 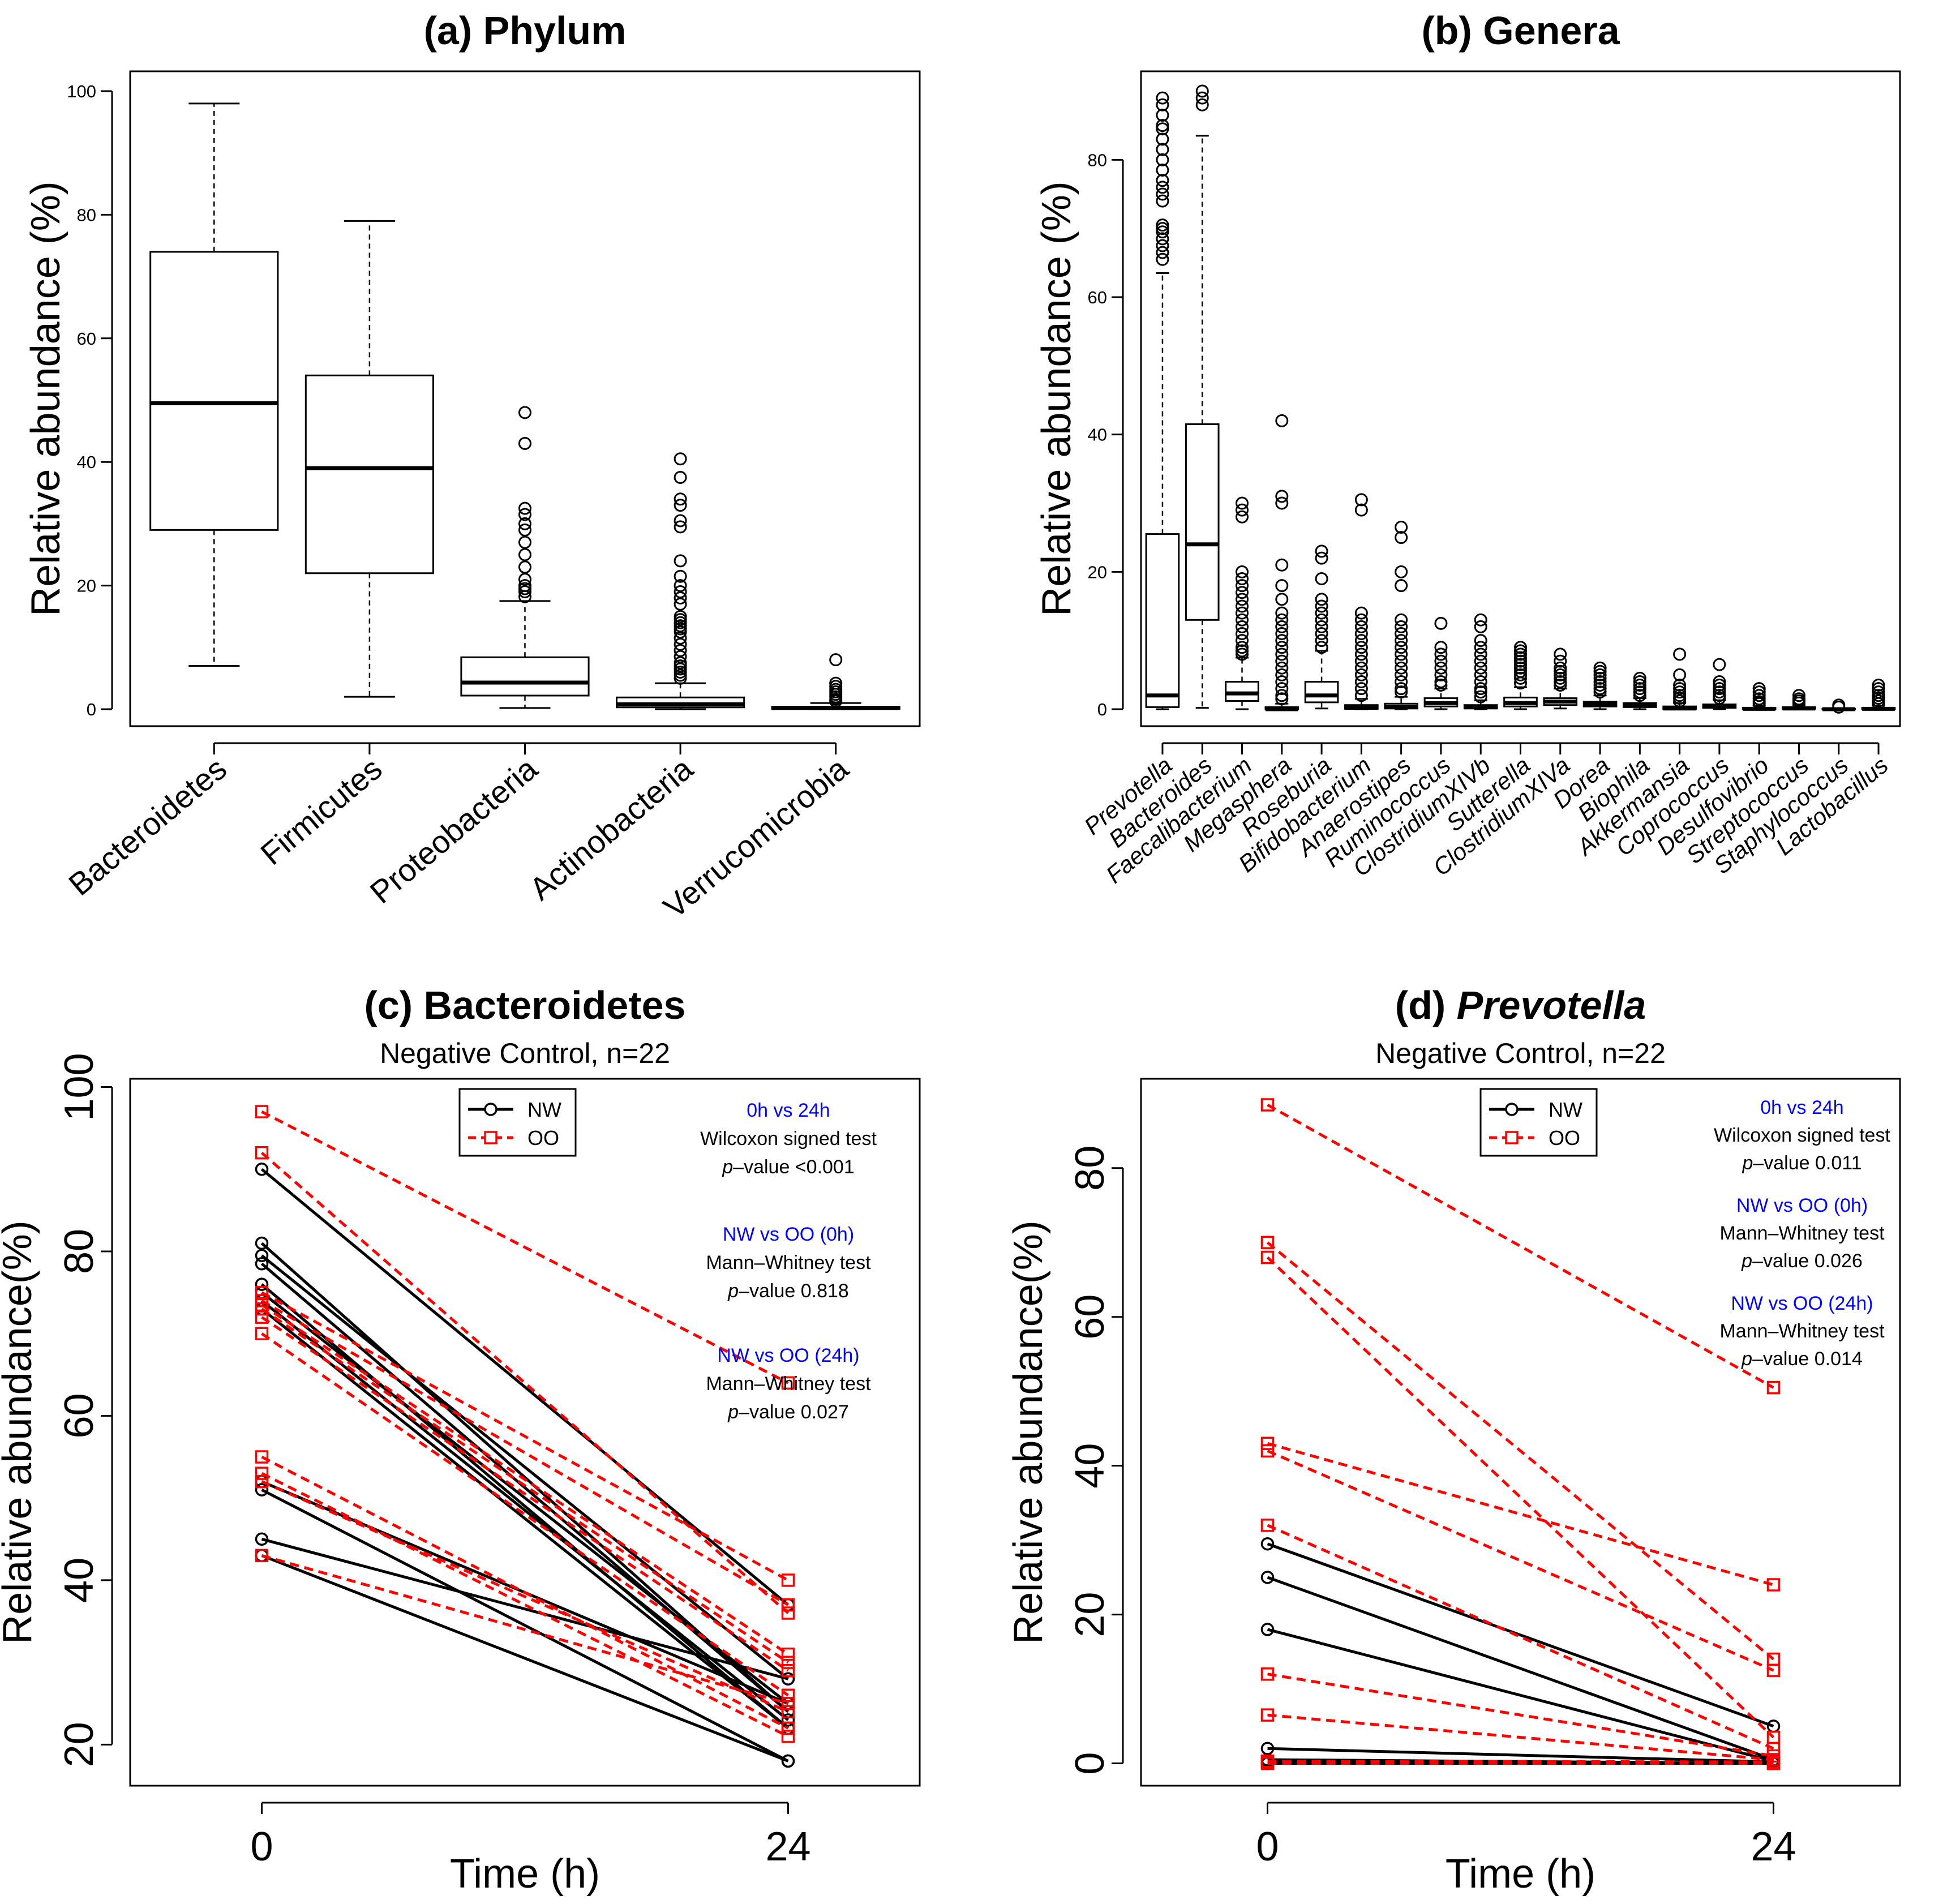 I want to click on x-tick-label: 0, so click(x=262, y=1847).